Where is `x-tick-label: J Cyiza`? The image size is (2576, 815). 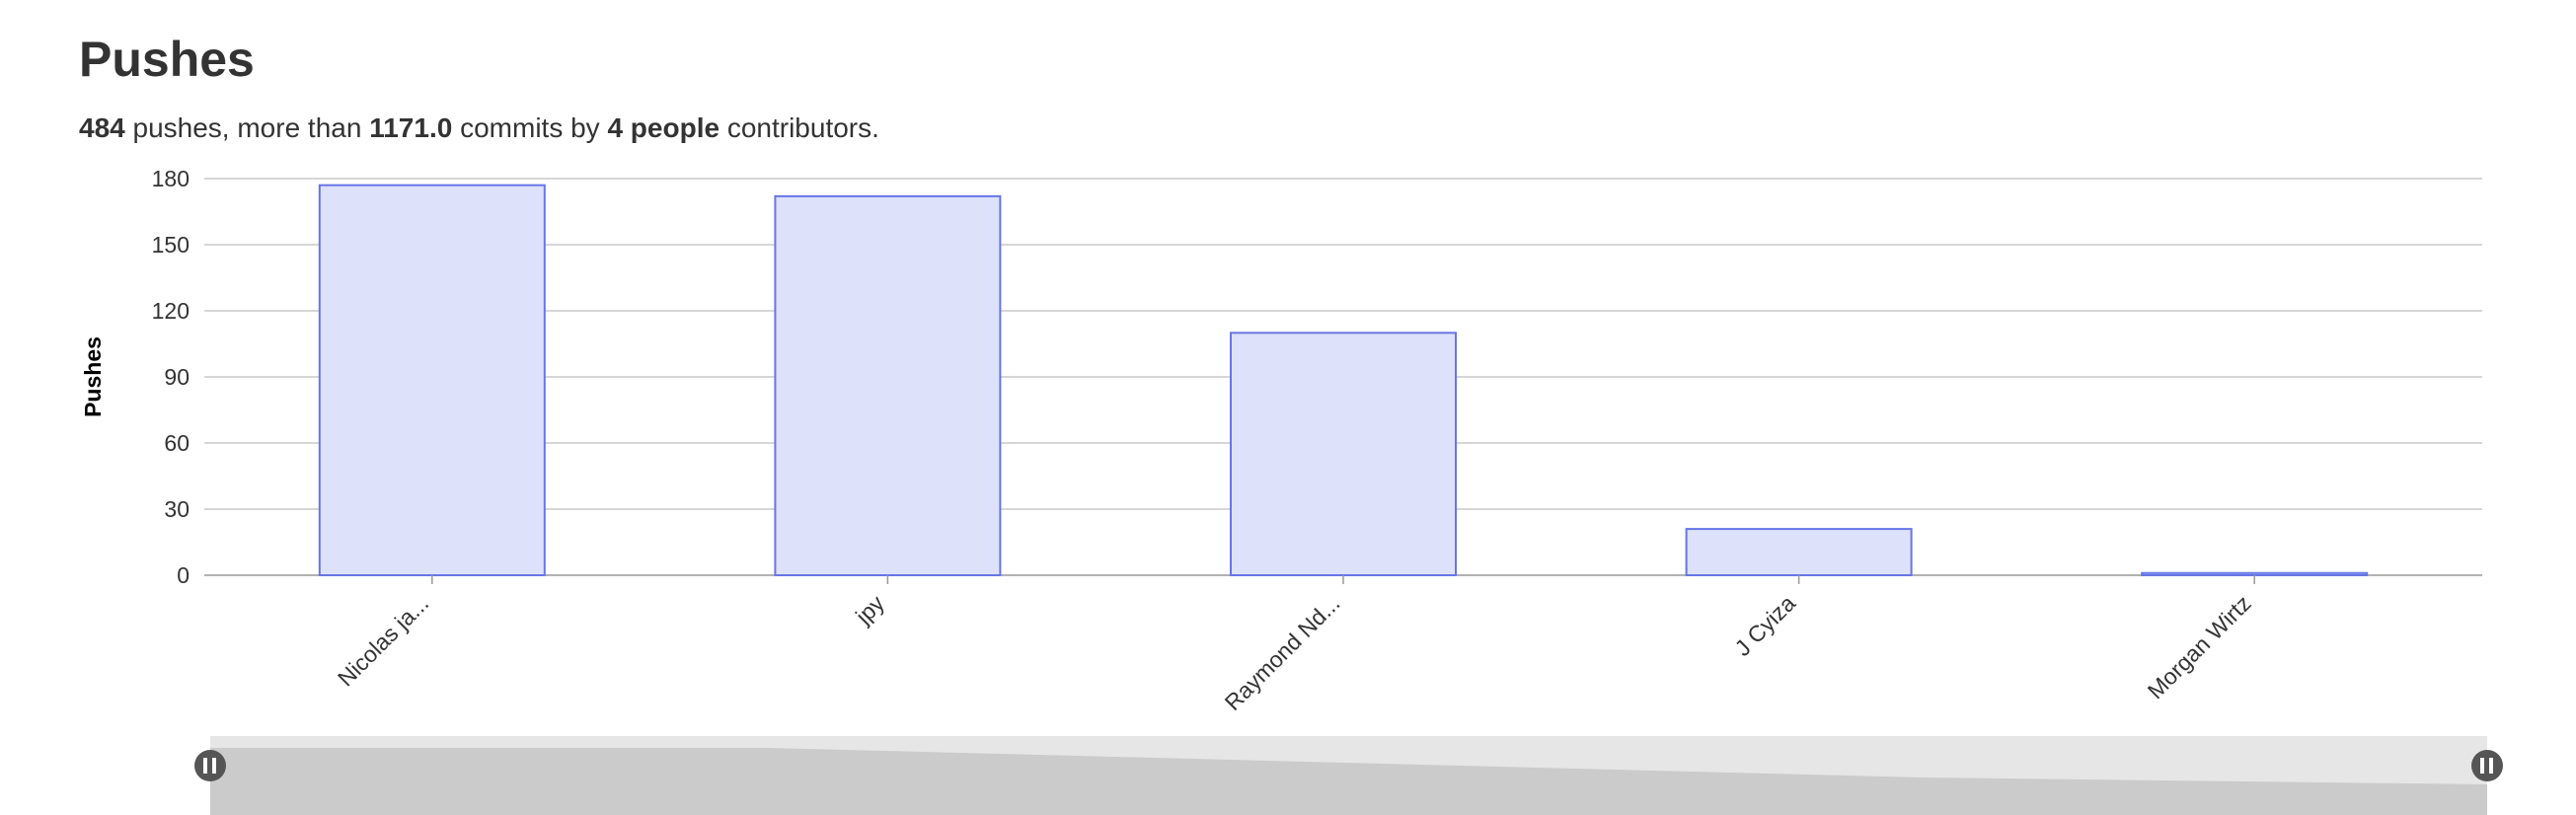
x-tick-label: J Cyiza is located at coordinates (1764, 625).